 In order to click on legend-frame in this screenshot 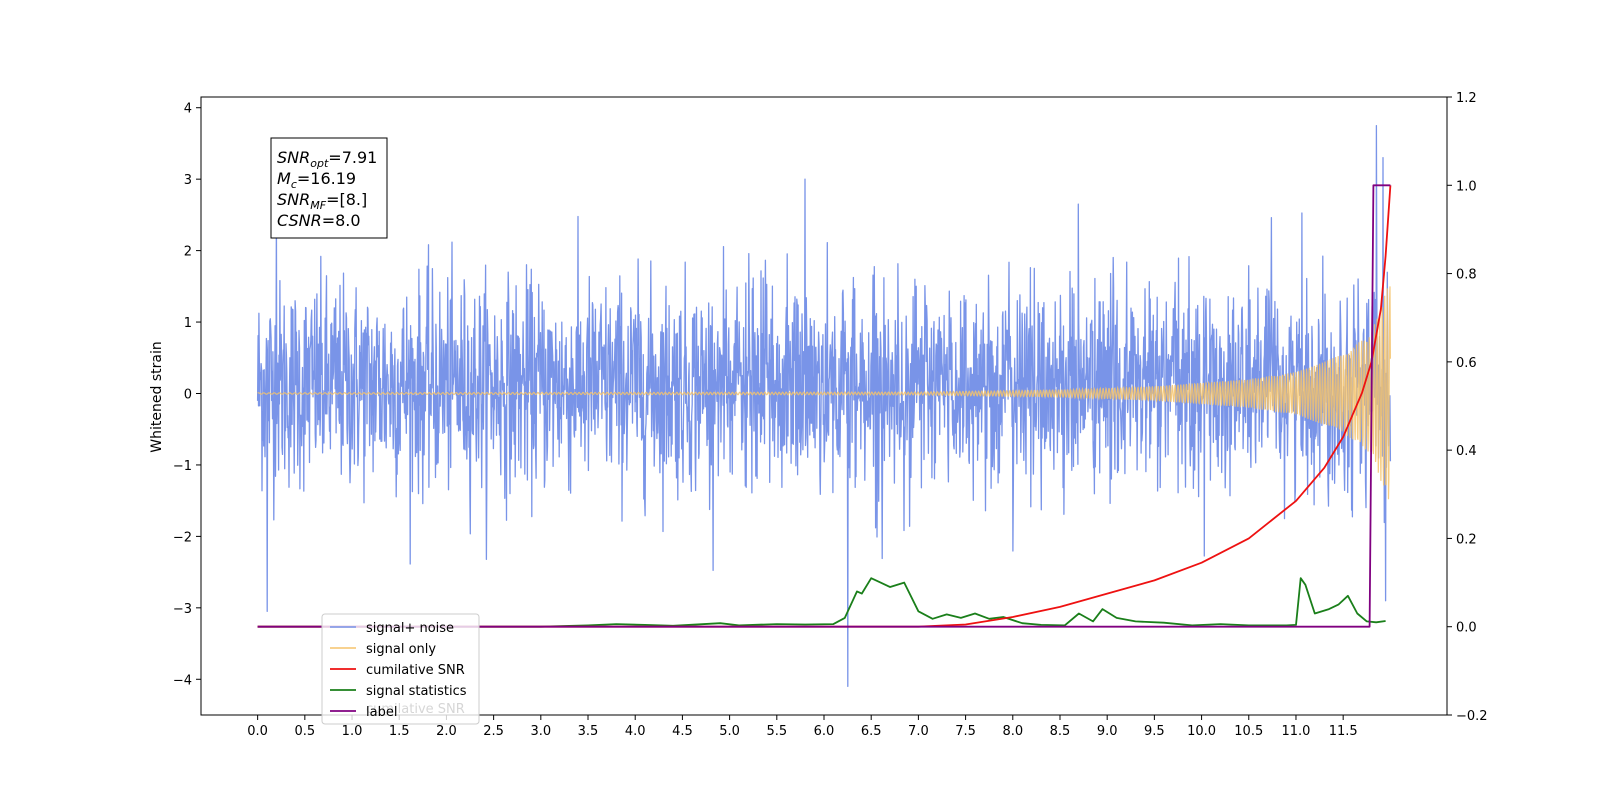, I will do `click(400, 669)`.